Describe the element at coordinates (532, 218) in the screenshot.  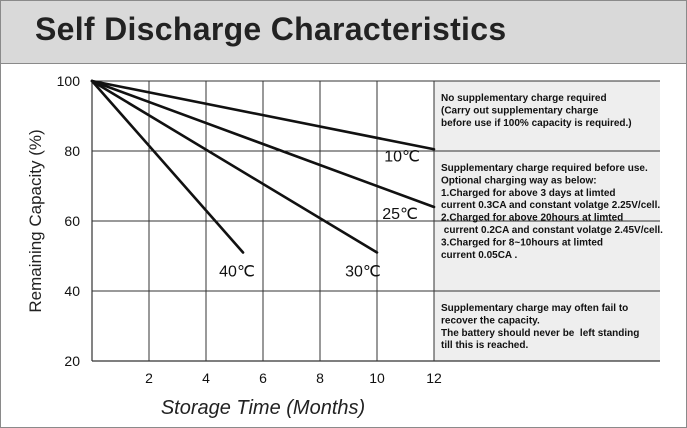
I see `annotation-line: 2.Charged for above 20hours at limted` at that location.